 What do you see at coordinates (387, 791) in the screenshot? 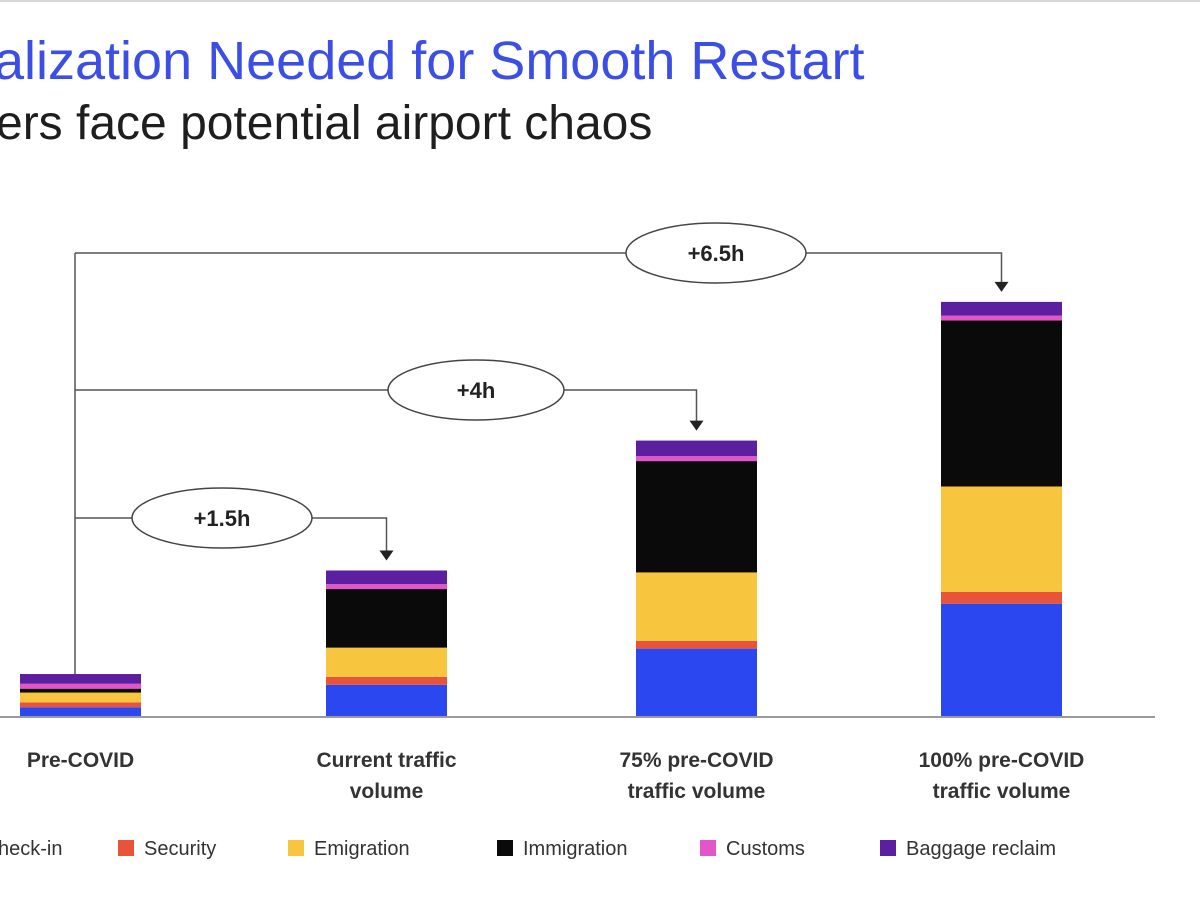
I see `category-label-2-line-2: volume` at bounding box center [387, 791].